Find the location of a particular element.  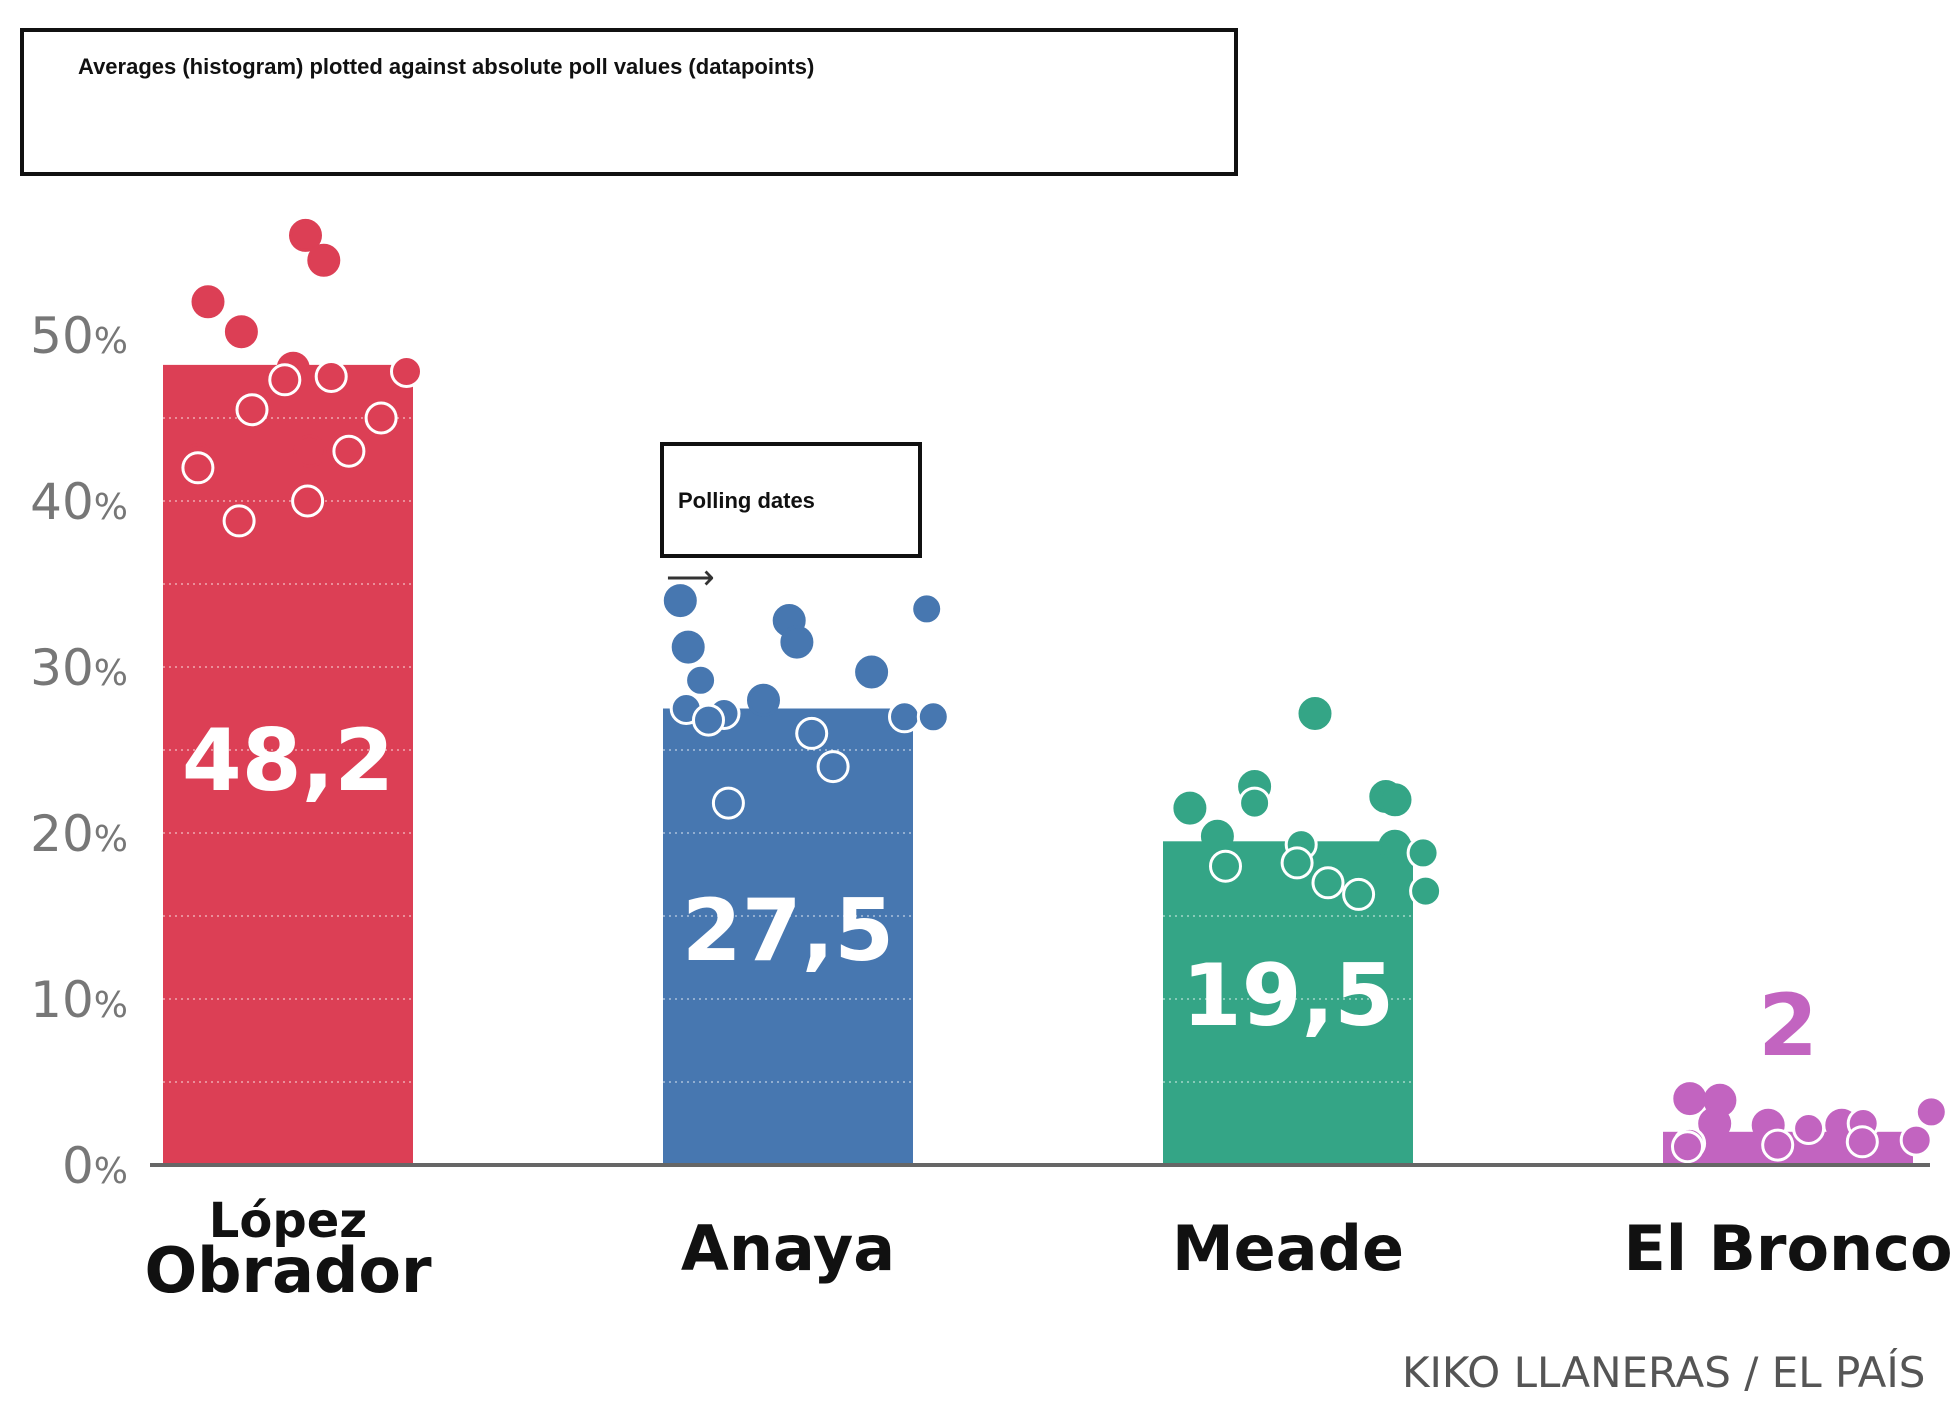

title-annotation-box is located at coordinates (629, 102).